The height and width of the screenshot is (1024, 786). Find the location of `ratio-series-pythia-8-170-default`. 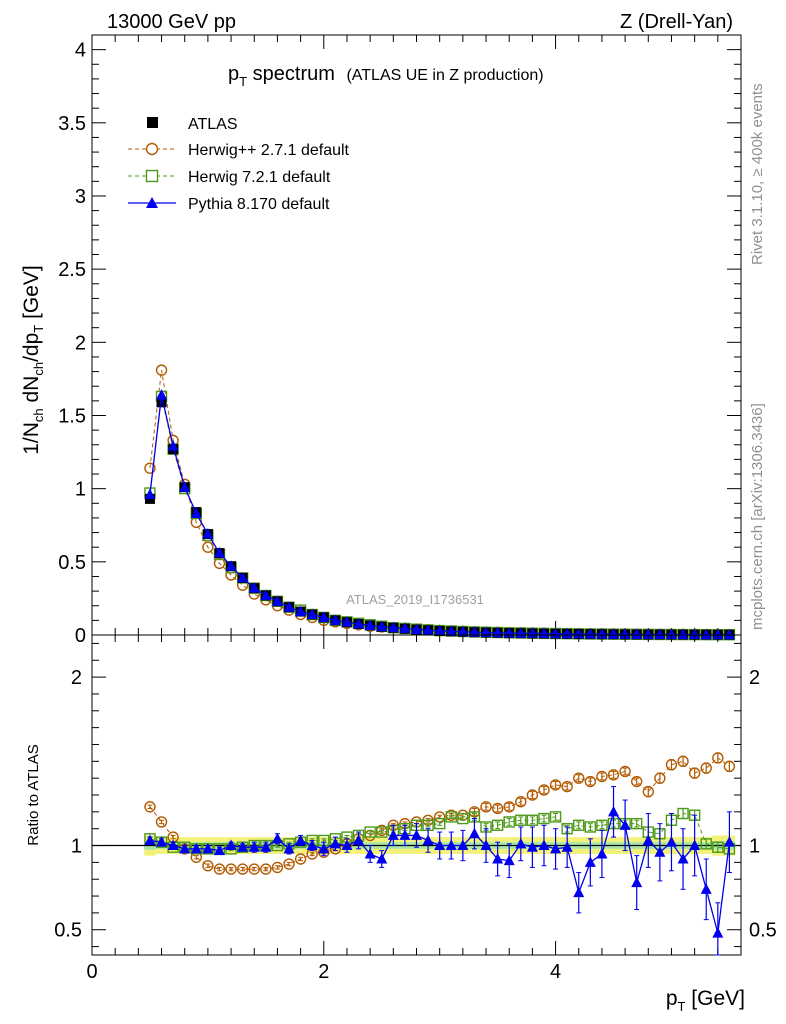

ratio-series-pythia-8-170-default is located at coordinates (439, 871).